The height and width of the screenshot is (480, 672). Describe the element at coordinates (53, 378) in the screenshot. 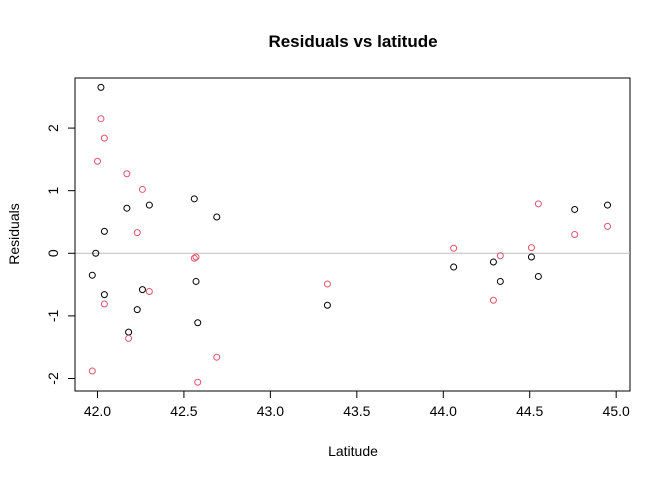

I see `y-tick-label: -2` at that location.